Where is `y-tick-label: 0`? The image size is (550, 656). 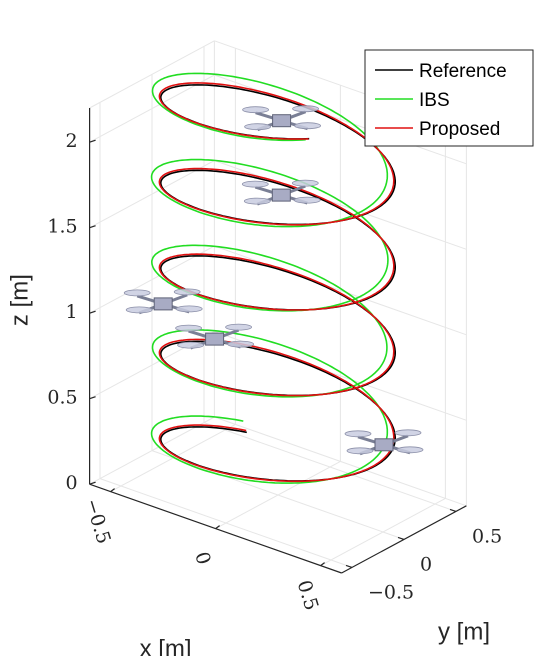
y-tick-label: 0 is located at coordinates (426, 564).